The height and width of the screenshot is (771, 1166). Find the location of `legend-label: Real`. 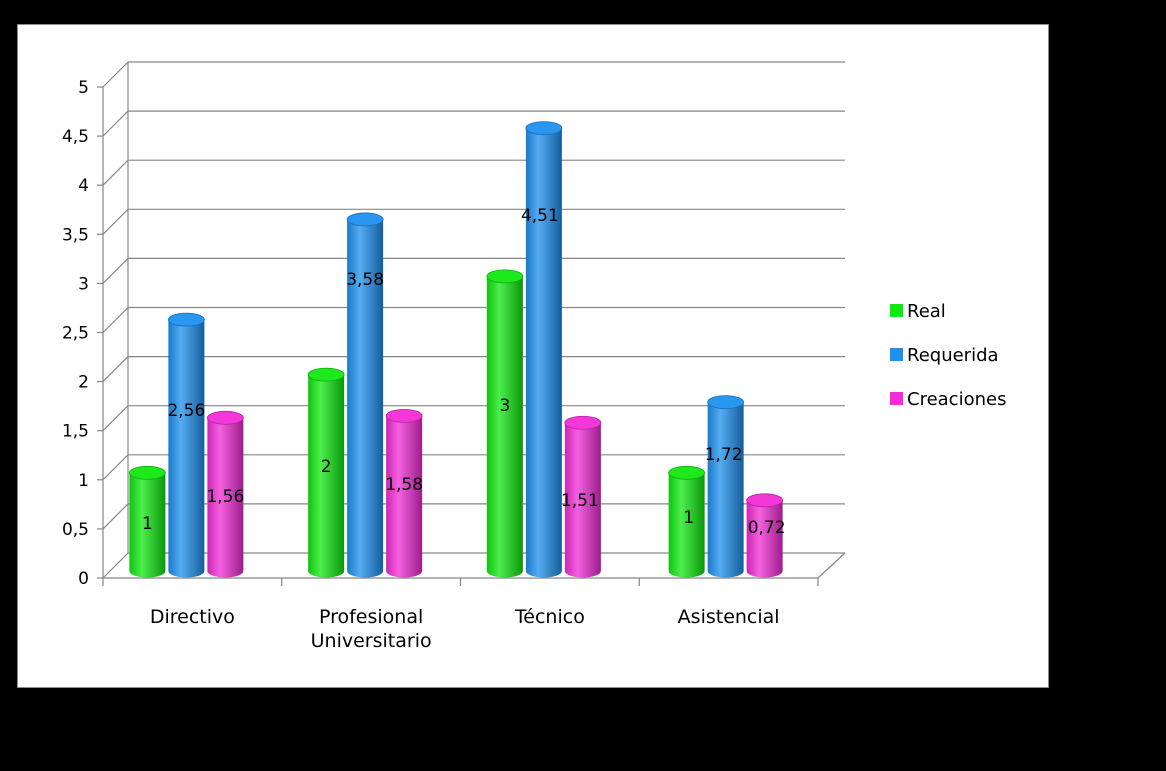

legend-label: Real is located at coordinates (926, 311).